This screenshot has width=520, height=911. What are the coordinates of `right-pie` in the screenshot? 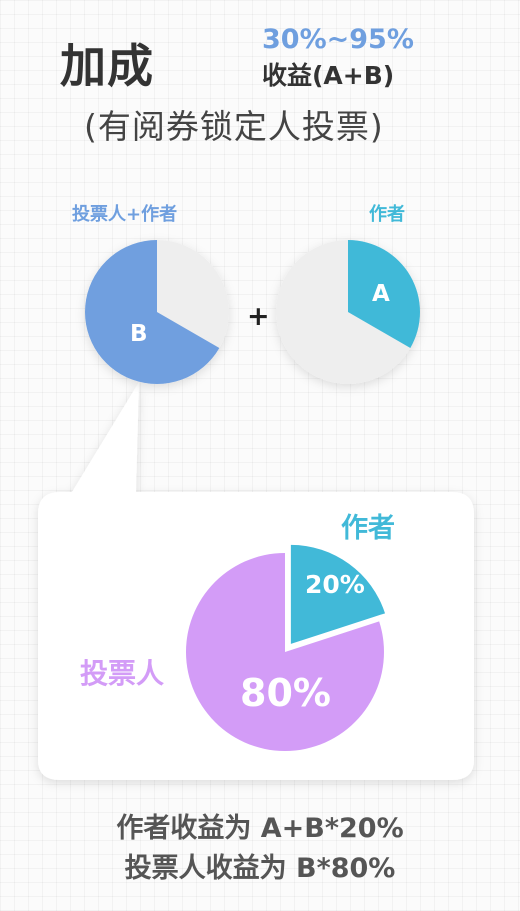 It's located at (348, 312).